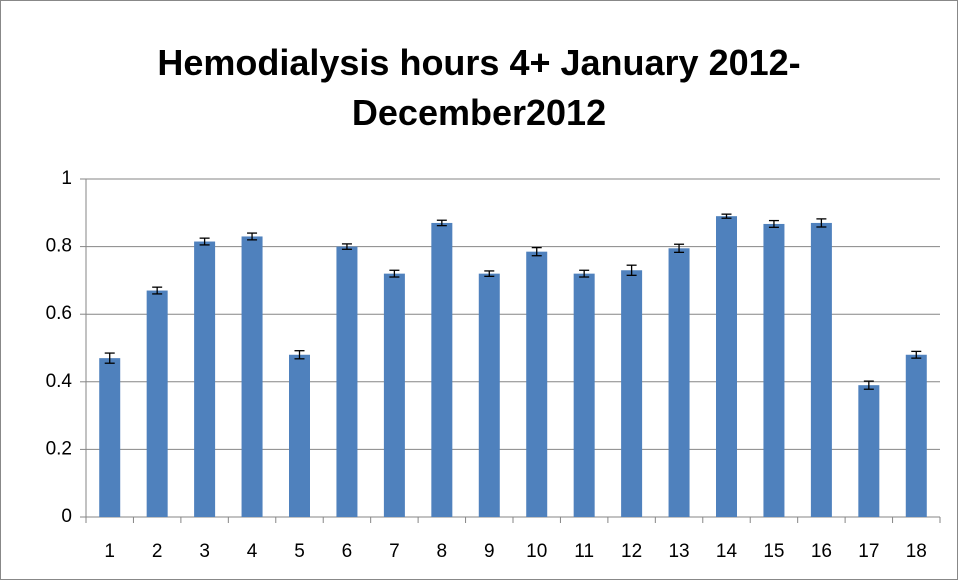 The width and height of the screenshot is (959, 581). Describe the element at coordinates (66, 178) in the screenshot. I see `y-tick-label: 1` at that location.